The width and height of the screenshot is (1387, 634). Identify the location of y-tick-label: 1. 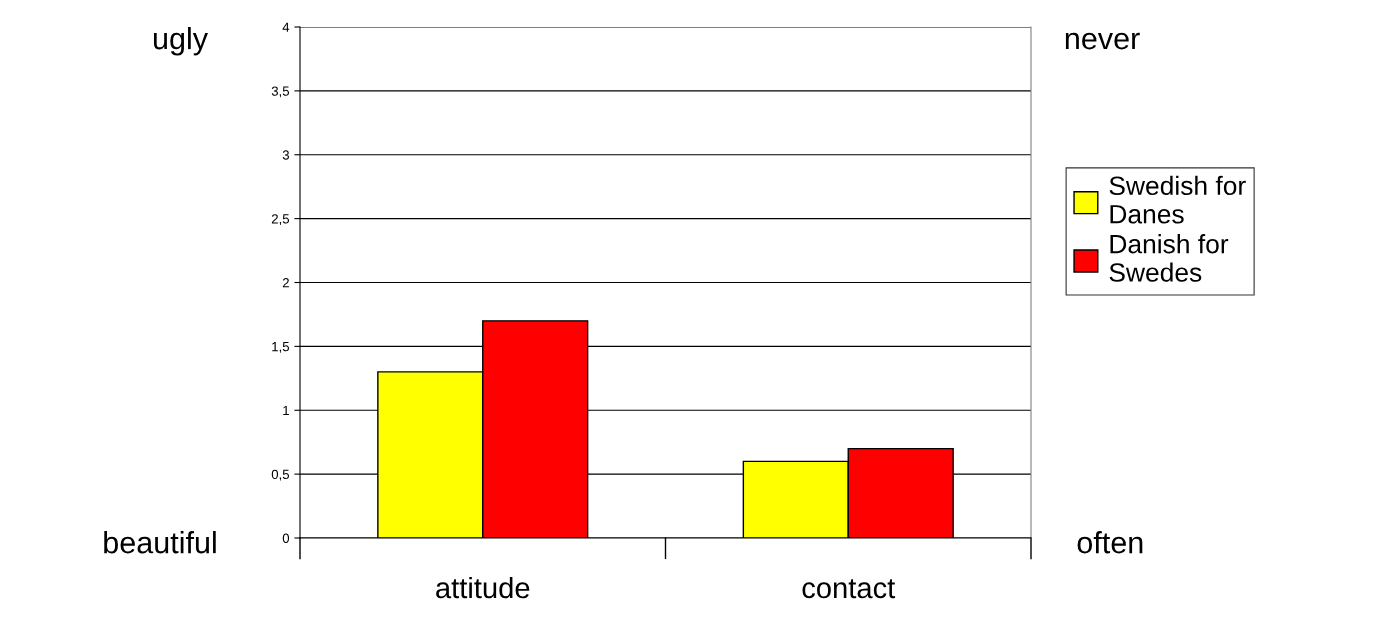
(286, 410).